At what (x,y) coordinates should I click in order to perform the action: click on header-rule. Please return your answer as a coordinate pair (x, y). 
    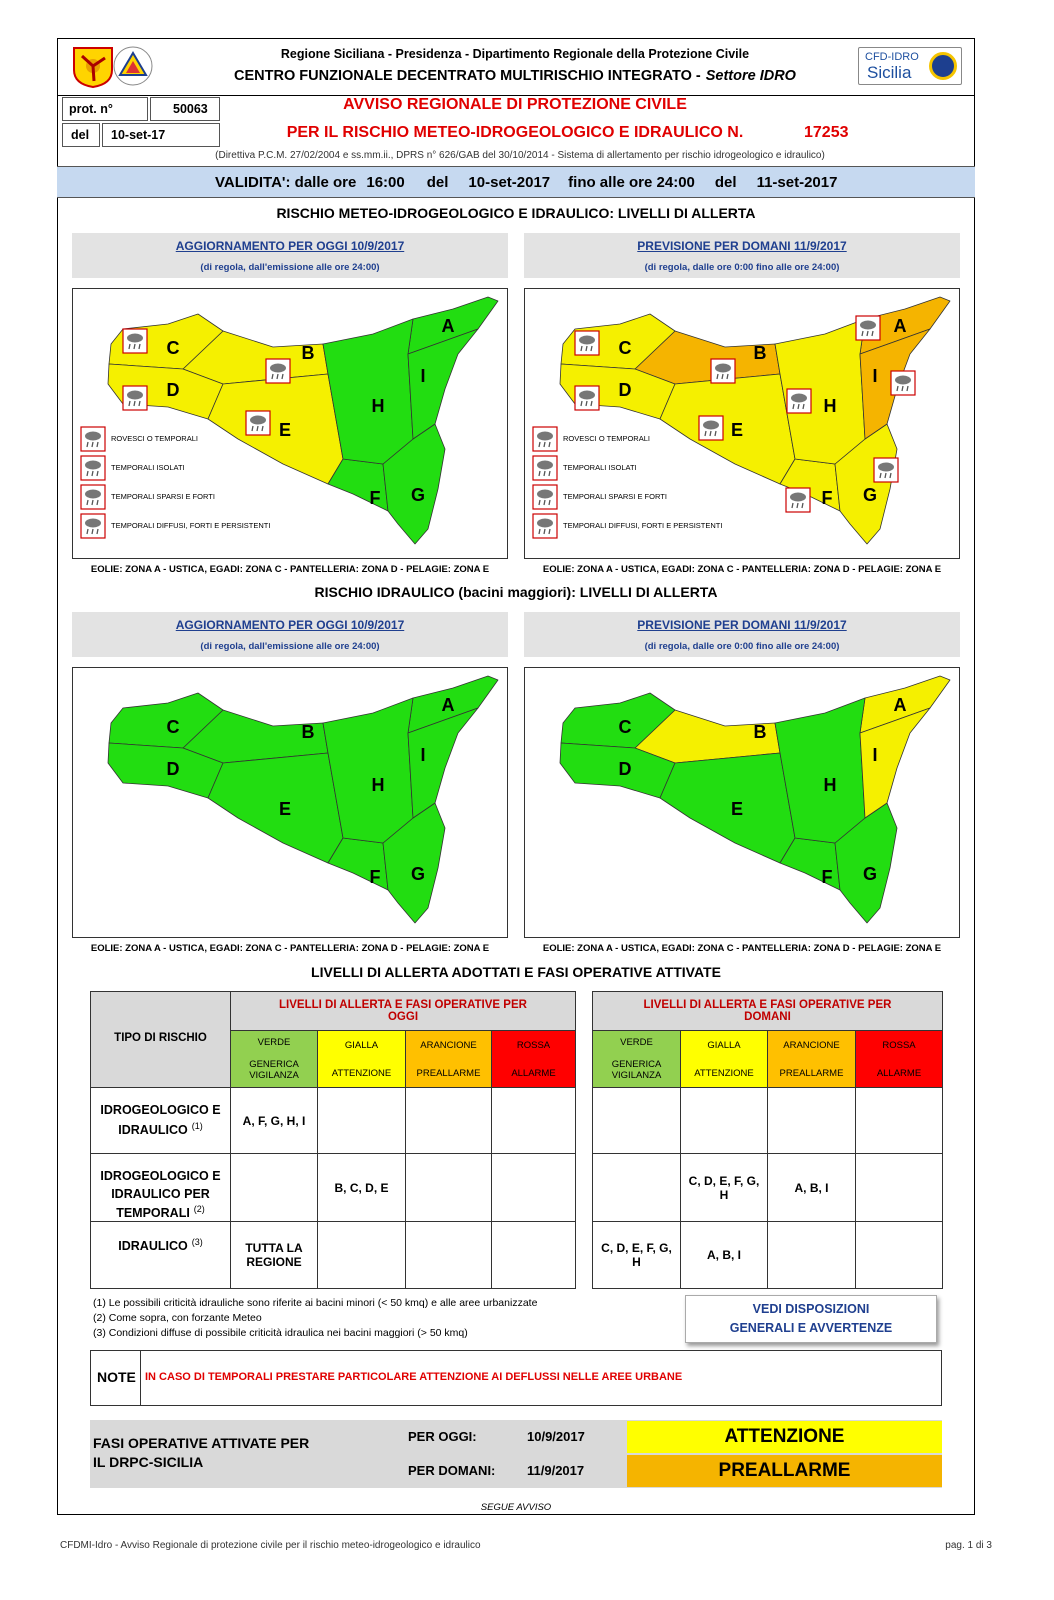
    Looking at the image, I should click on (516, 95).